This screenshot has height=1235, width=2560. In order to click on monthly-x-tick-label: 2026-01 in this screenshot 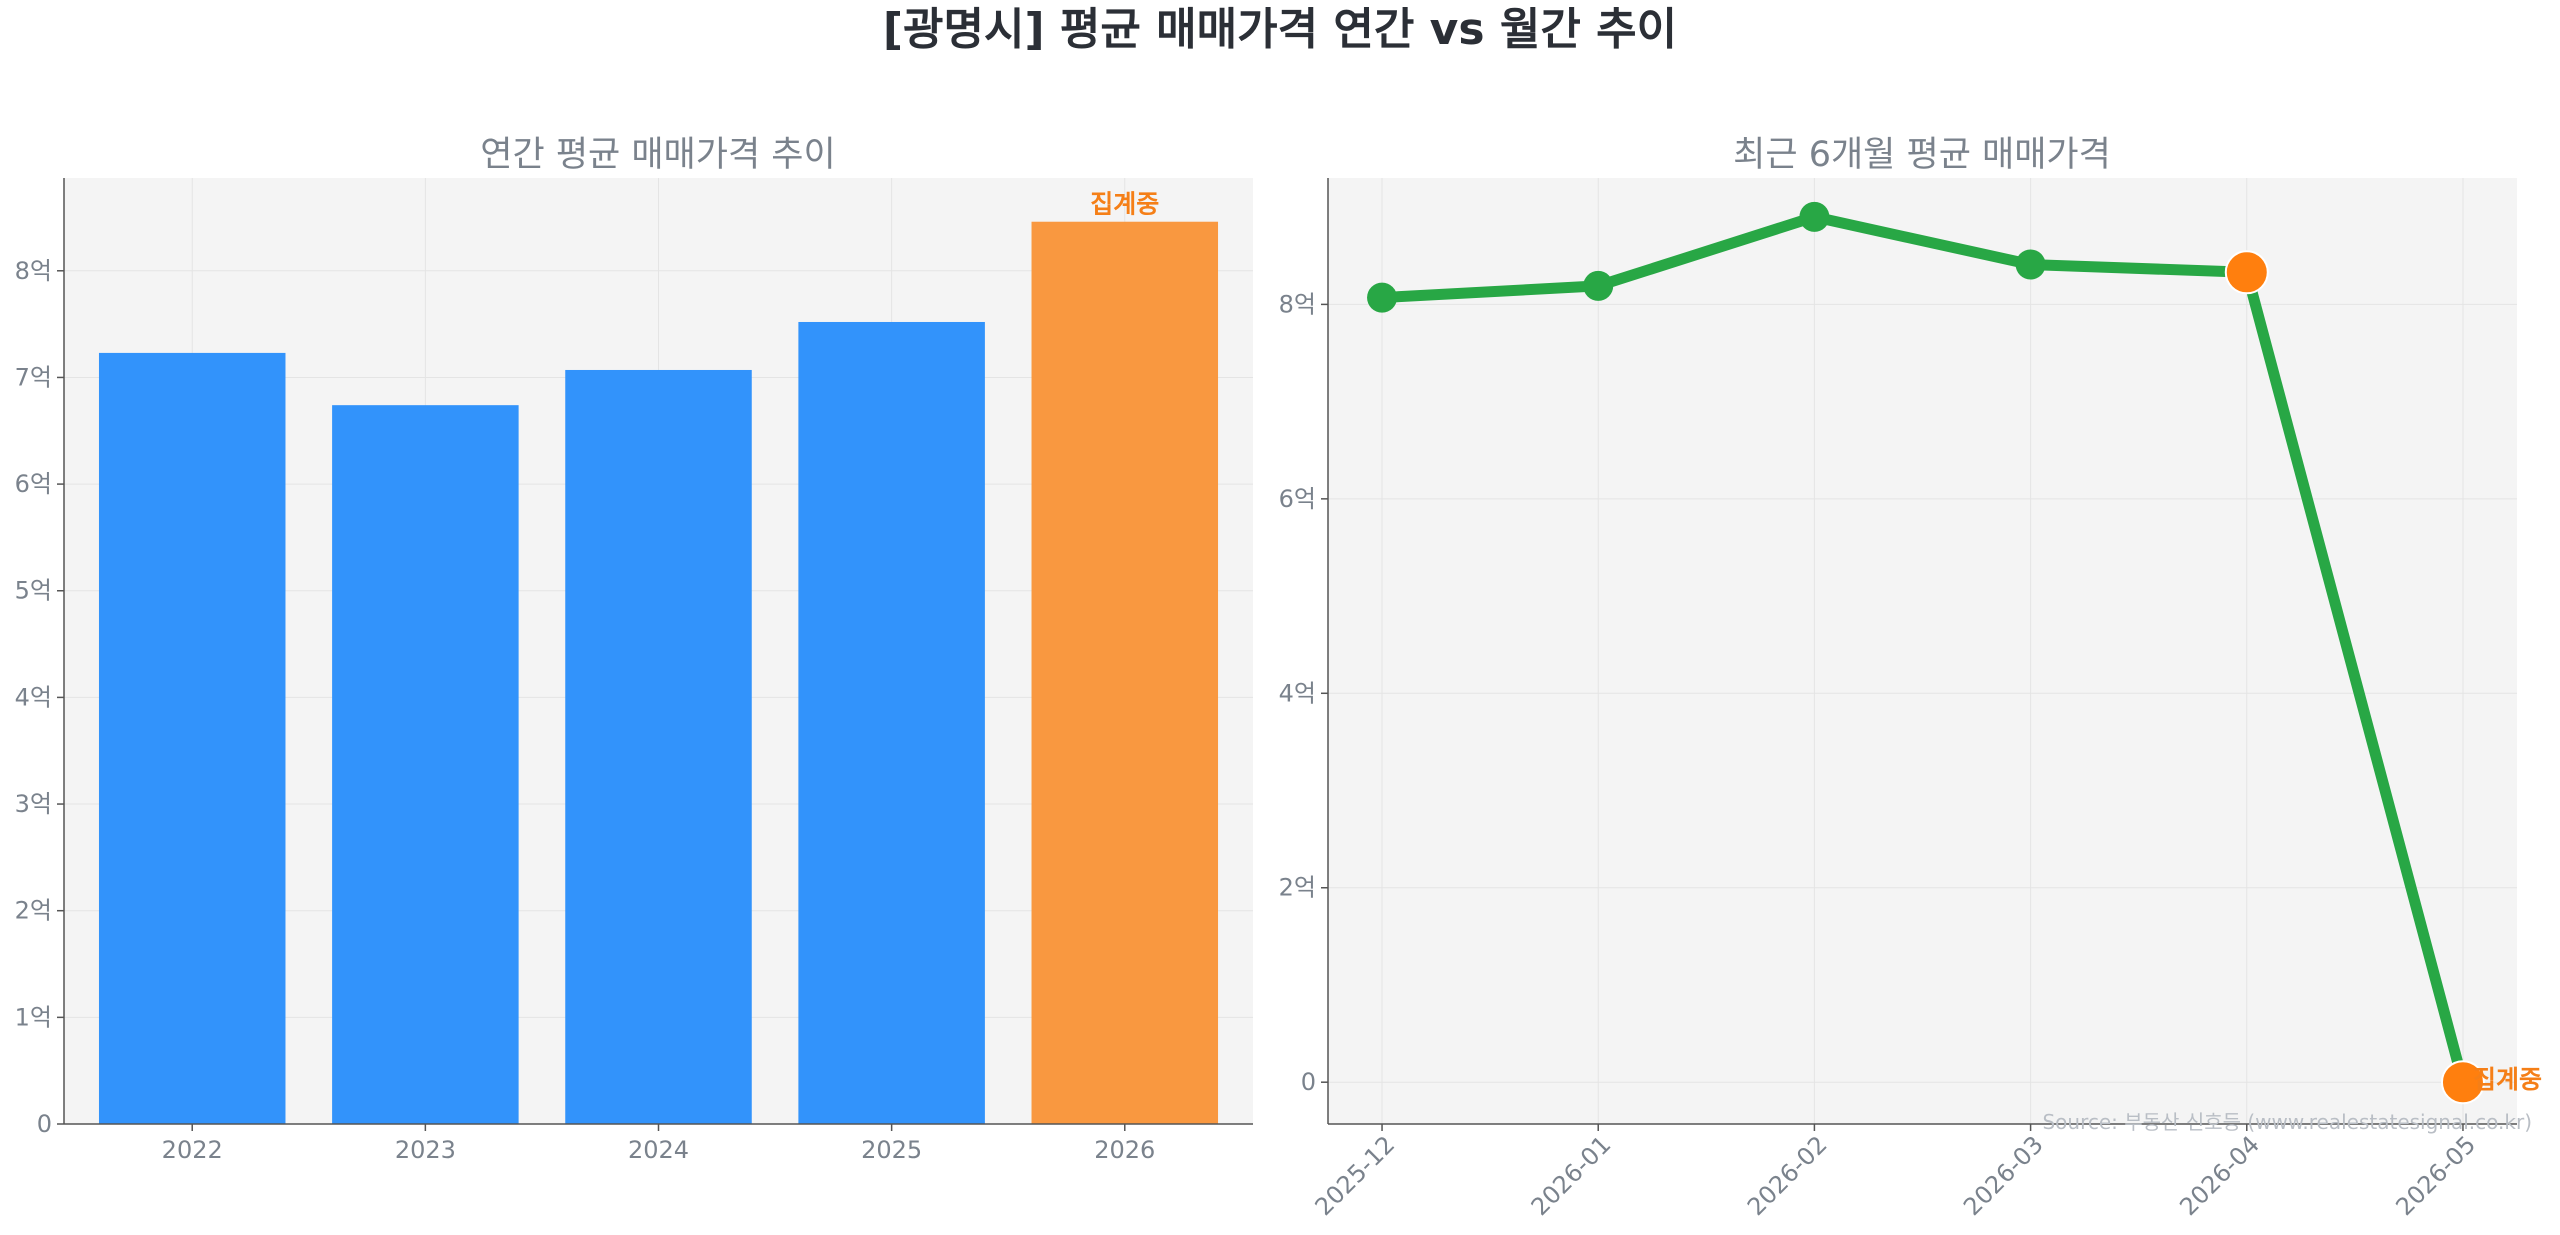, I will do `click(1571, 1175)`.